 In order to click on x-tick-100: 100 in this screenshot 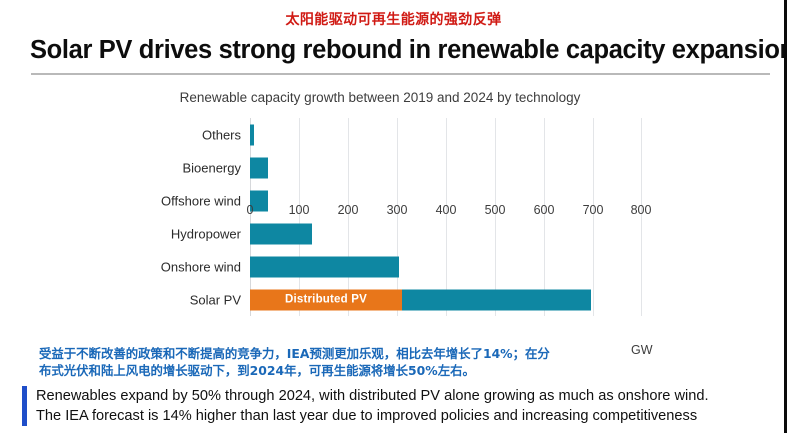, I will do `click(299, 210)`.